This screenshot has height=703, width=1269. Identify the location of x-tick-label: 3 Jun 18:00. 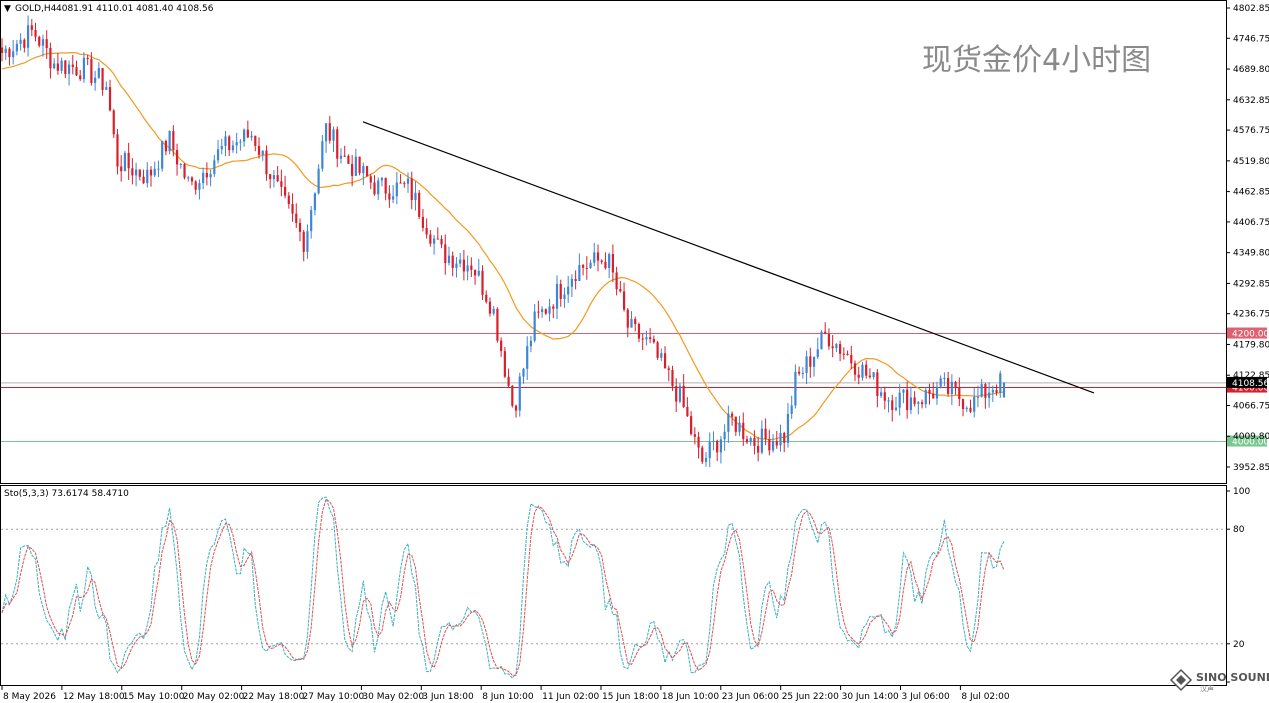
(448, 697).